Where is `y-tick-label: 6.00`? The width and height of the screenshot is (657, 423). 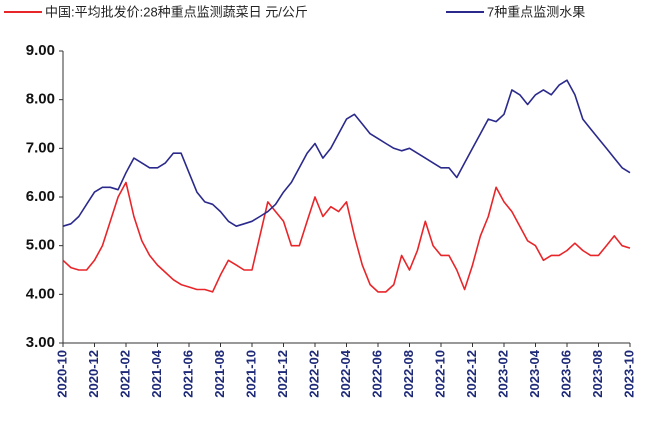
y-tick-label: 6.00 is located at coordinates (40, 196).